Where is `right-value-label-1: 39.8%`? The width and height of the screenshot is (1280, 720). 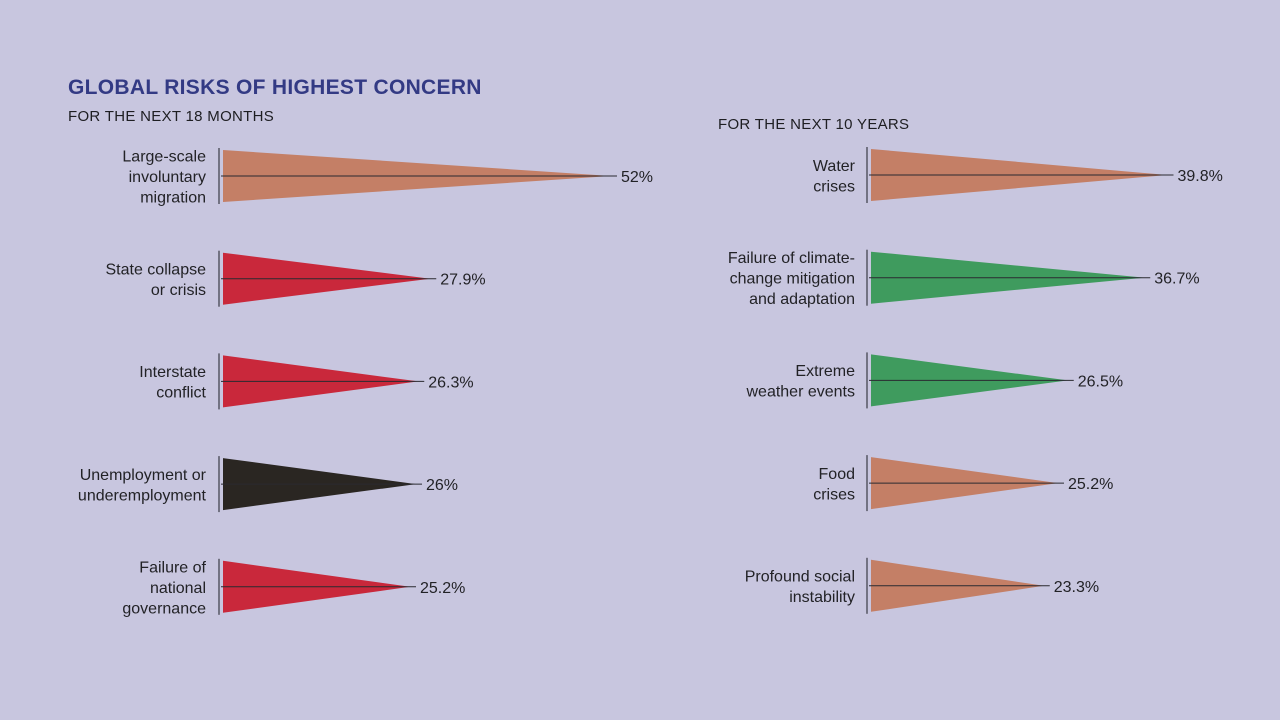 right-value-label-1: 39.8% is located at coordinates (1200, 176).